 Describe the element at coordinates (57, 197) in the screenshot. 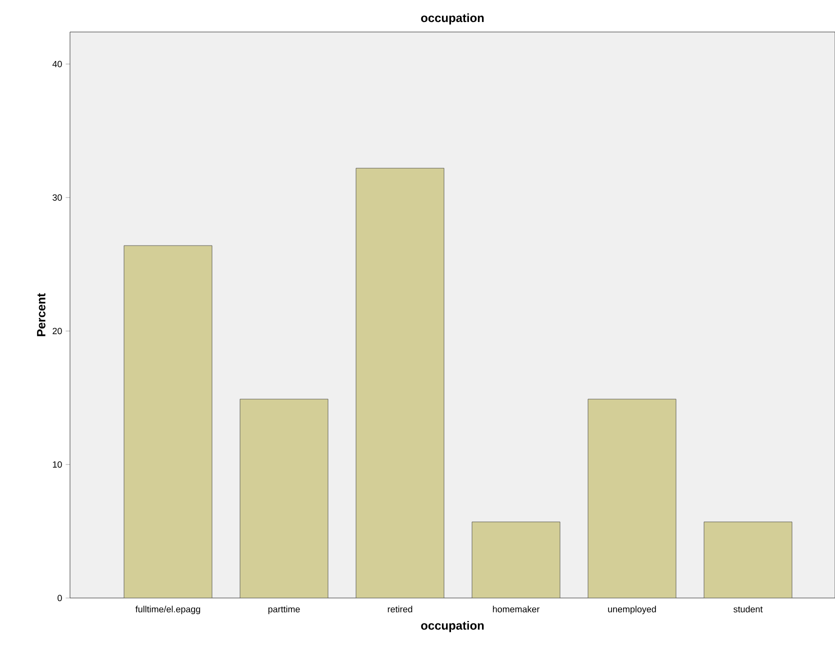

I see `y-tick-label: 30` at that location.